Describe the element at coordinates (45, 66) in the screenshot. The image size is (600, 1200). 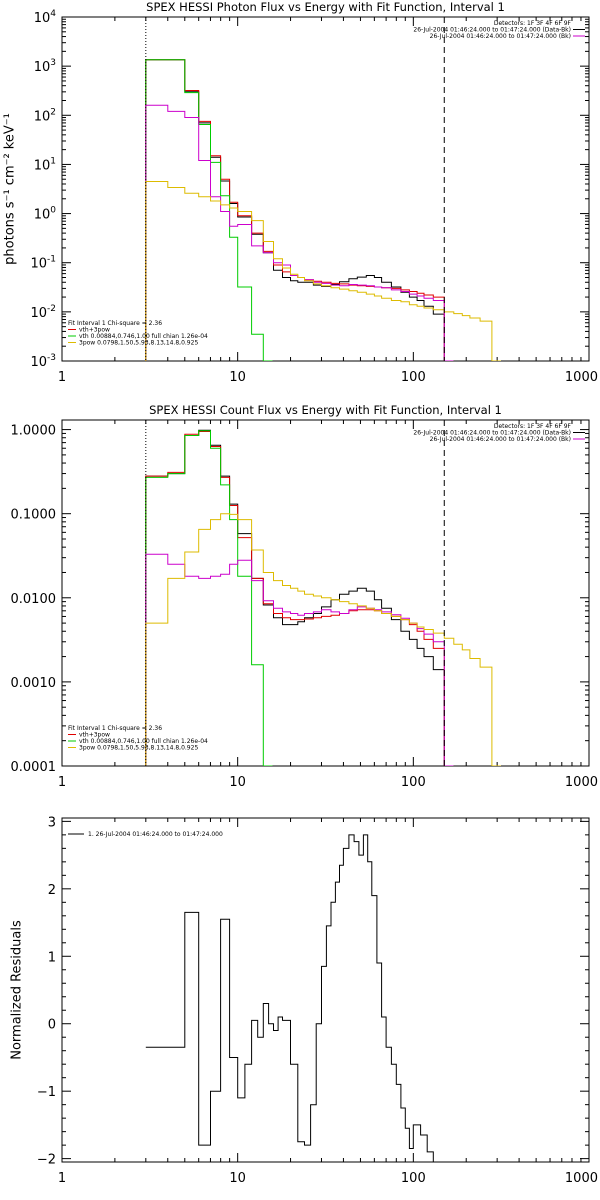
I see `y-tick-label: 10³` at that location.